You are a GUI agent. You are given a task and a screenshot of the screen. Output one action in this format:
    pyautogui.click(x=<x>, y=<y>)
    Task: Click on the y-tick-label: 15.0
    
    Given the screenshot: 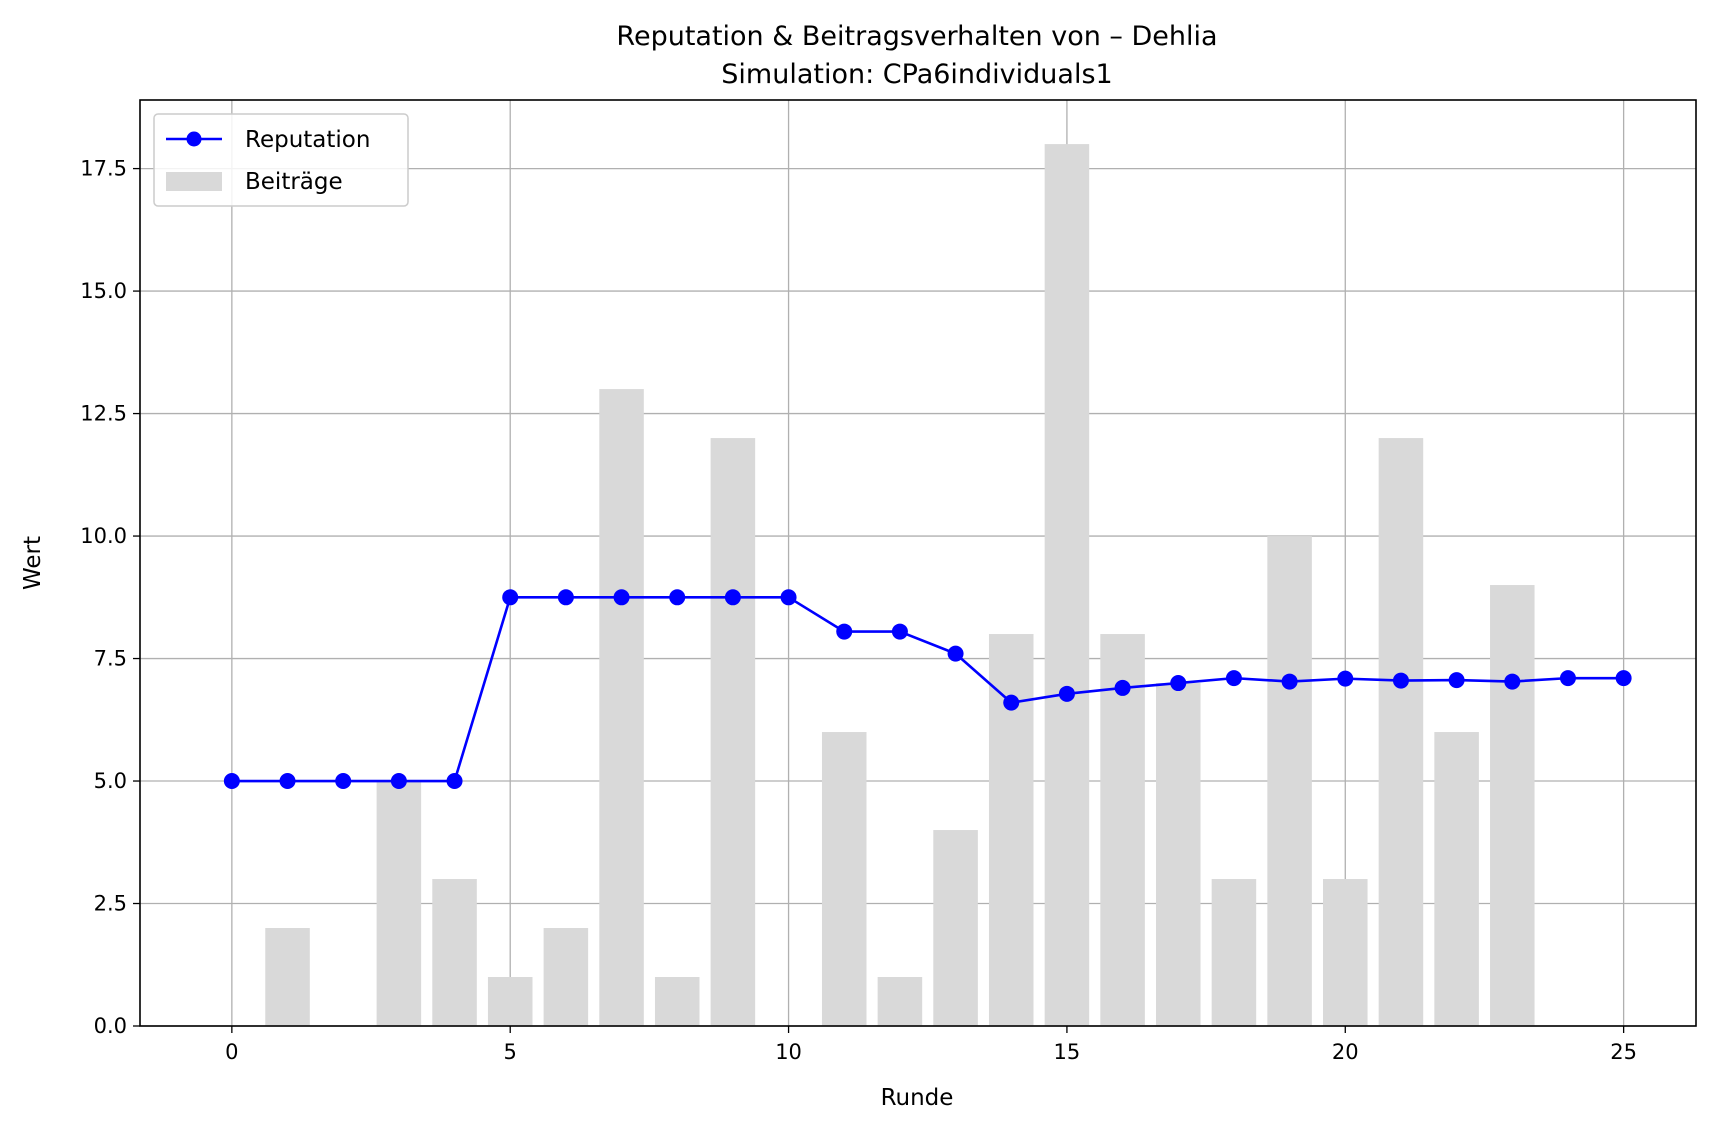 What is the action you would take?
    pyautogui.click(x=103, y=291)
    